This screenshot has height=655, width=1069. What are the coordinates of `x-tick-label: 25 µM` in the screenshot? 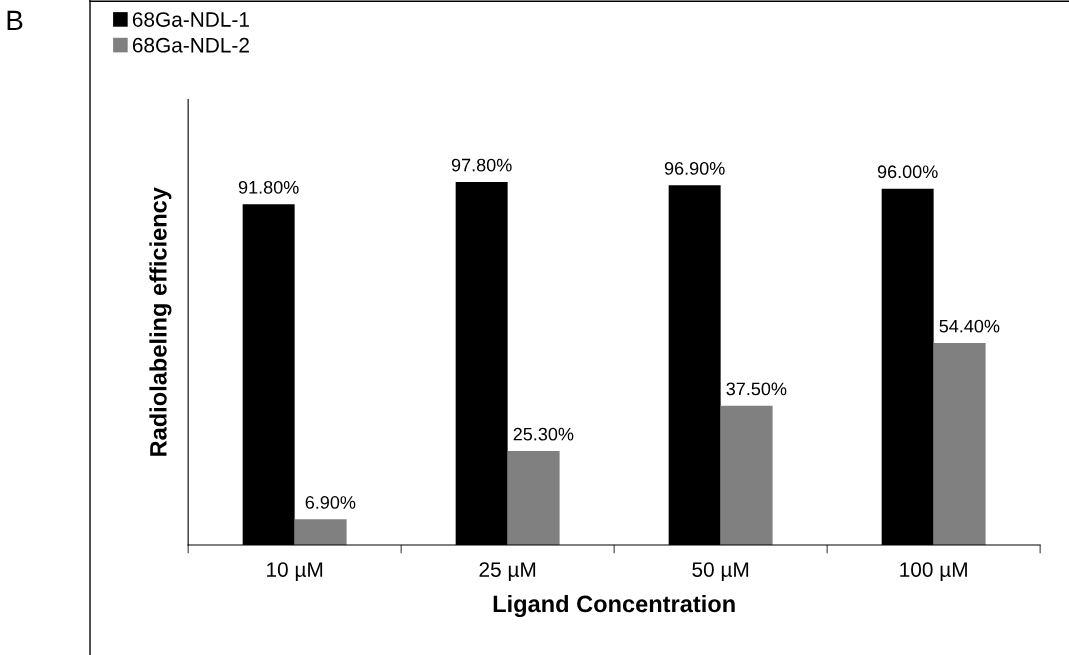 It's located at (507, 572).